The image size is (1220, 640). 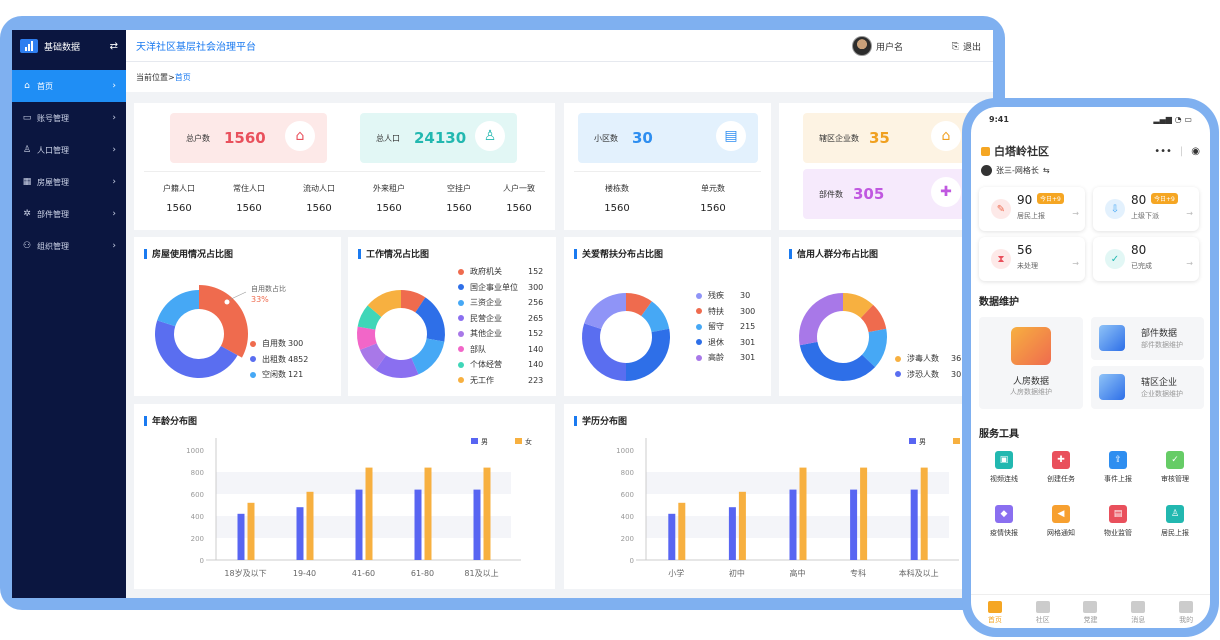 What do you see at coordinates (295, 360) in the screenshot?
I see `legend-item: 出租数 4852` at bounding box center [295, 360].